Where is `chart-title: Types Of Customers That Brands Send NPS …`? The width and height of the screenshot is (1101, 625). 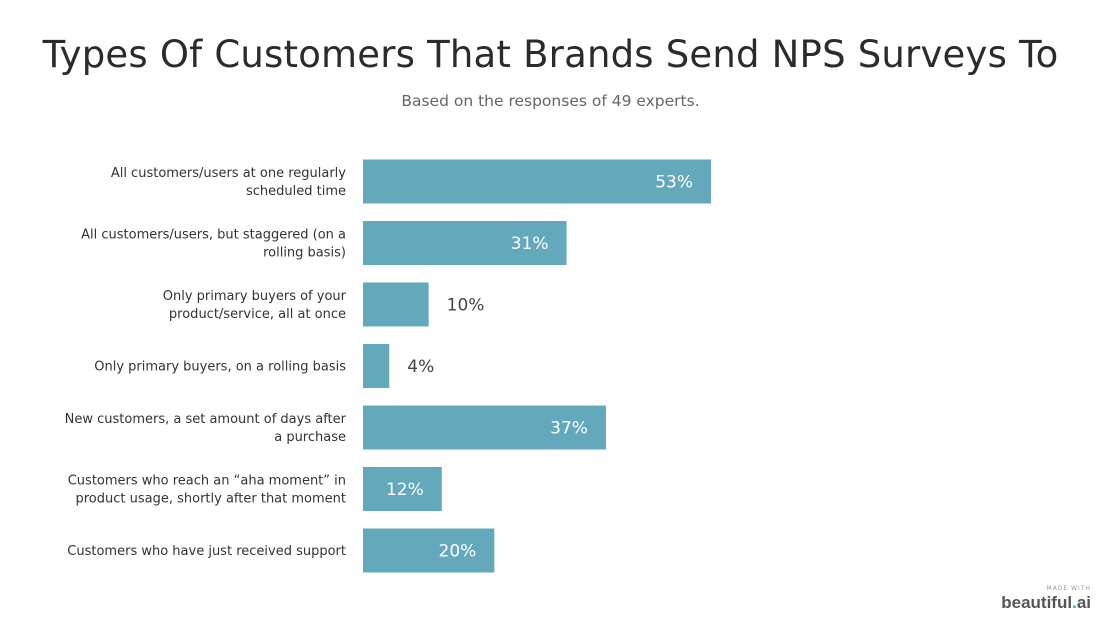
chart-title: Types Of Customers That Brands Send NPS … is located at coordinates (550, 54).